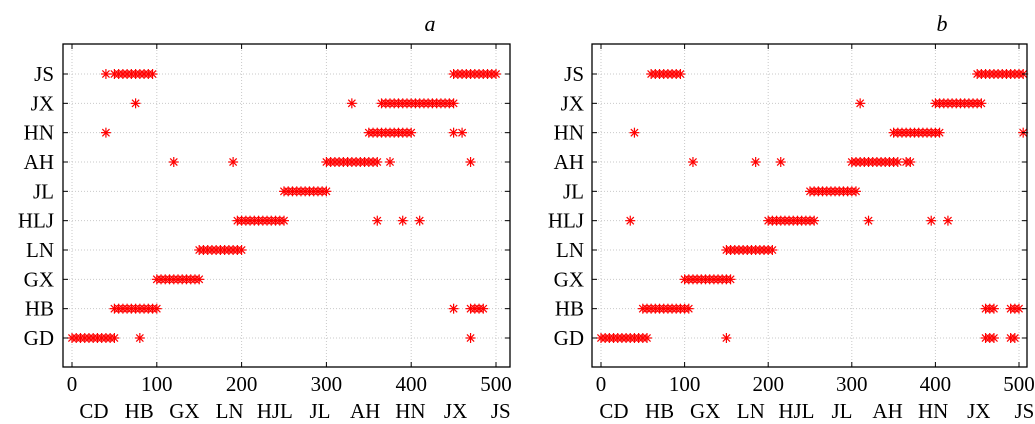  Describe the element at coordinates (496, 384) in the screenshot. I see `x-tick-label: 500` at that location.